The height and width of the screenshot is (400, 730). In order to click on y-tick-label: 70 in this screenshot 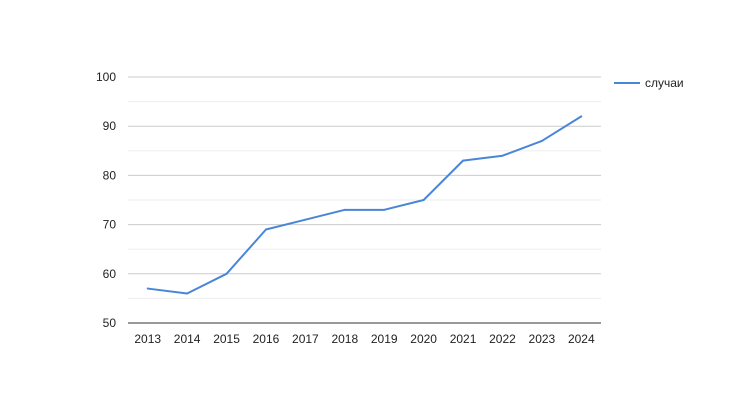, I will do `click(110, 225)`.